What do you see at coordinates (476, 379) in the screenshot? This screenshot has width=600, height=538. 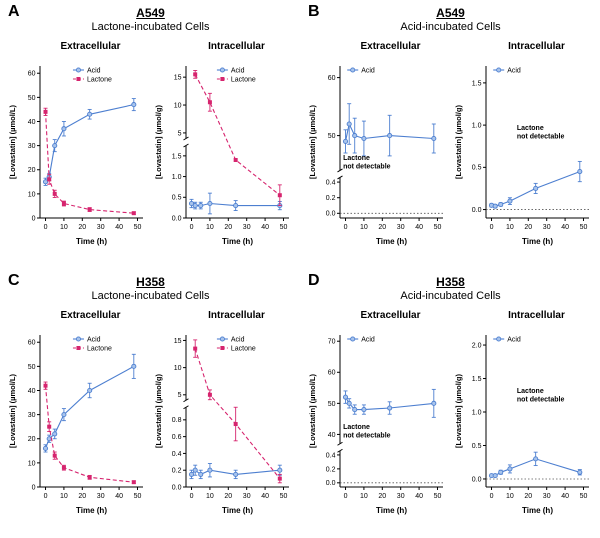 I see `svg-text: 1.5` at bounding box center [476, 379].